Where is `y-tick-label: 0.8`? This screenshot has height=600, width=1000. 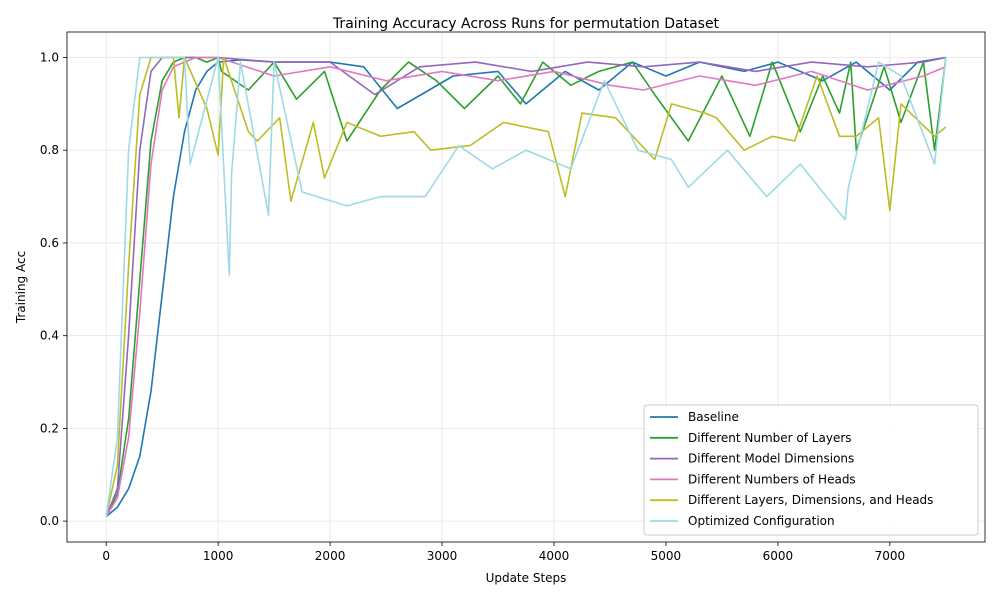
y-tick-label: 0.8 is located at coordinates (49, 150).